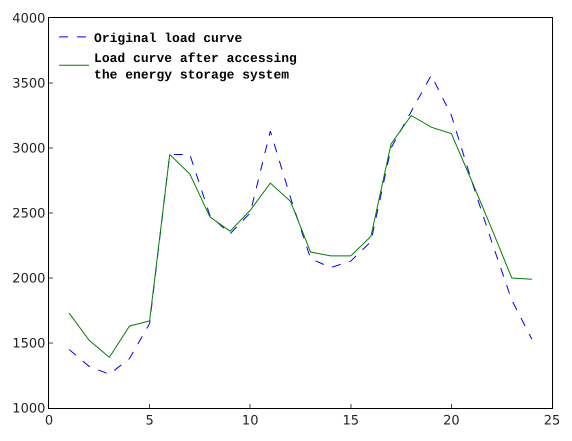 The height and width of the screenshot is (441, 572). I want to click on x-tick-label: 10, so click(250, 421).